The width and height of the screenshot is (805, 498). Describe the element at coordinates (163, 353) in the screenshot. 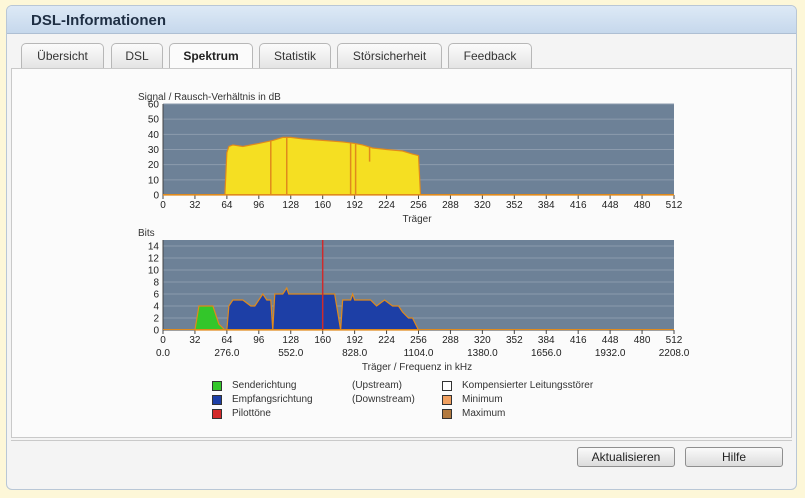

I see `bits-freq-tick-label: 0.0` at that location.